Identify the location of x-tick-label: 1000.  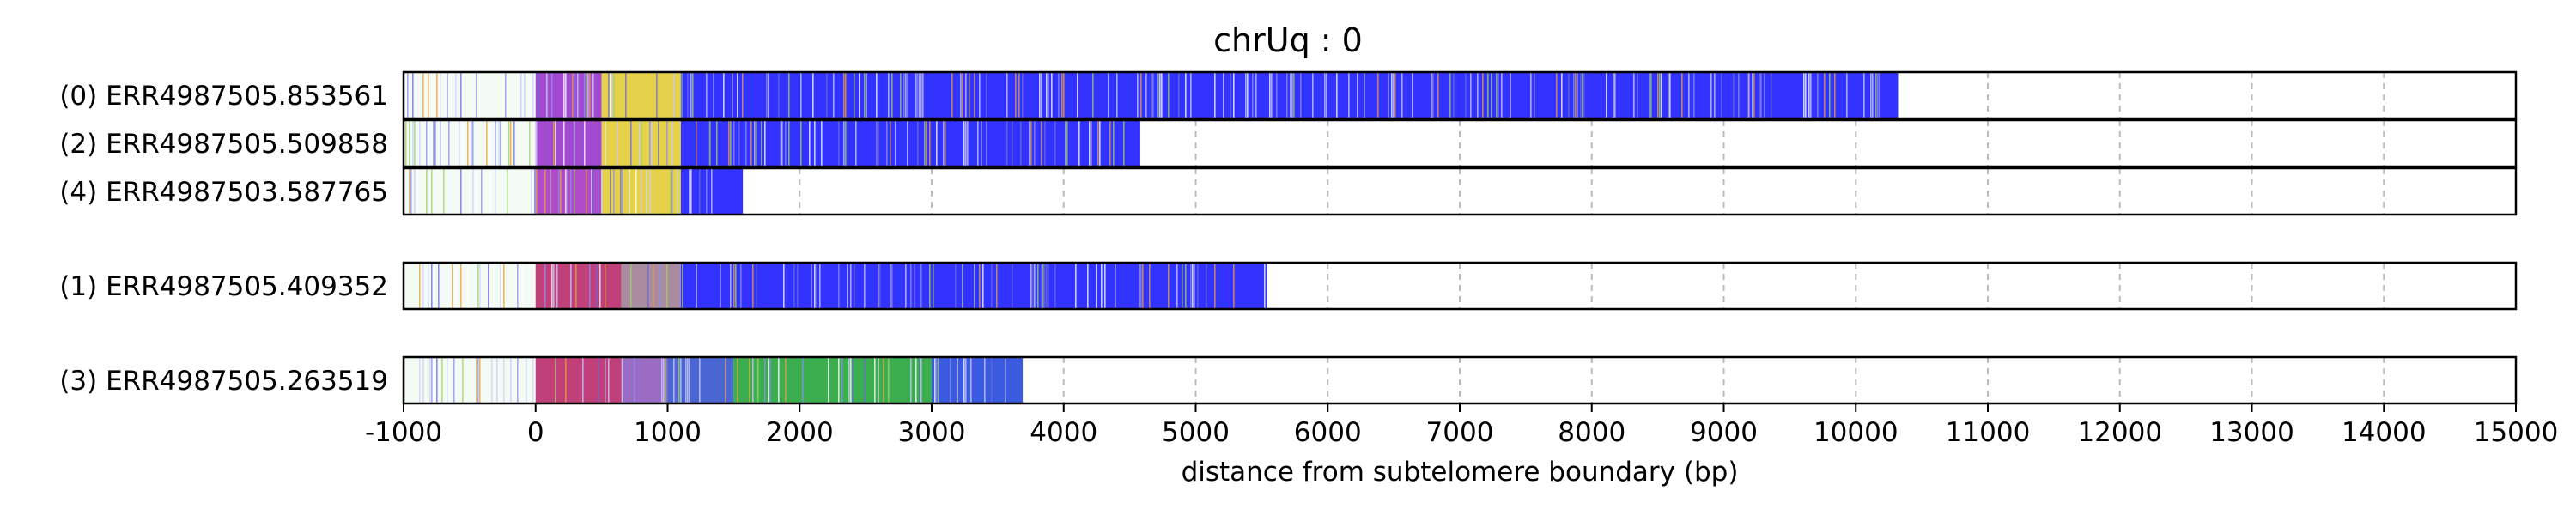
(668, 432).